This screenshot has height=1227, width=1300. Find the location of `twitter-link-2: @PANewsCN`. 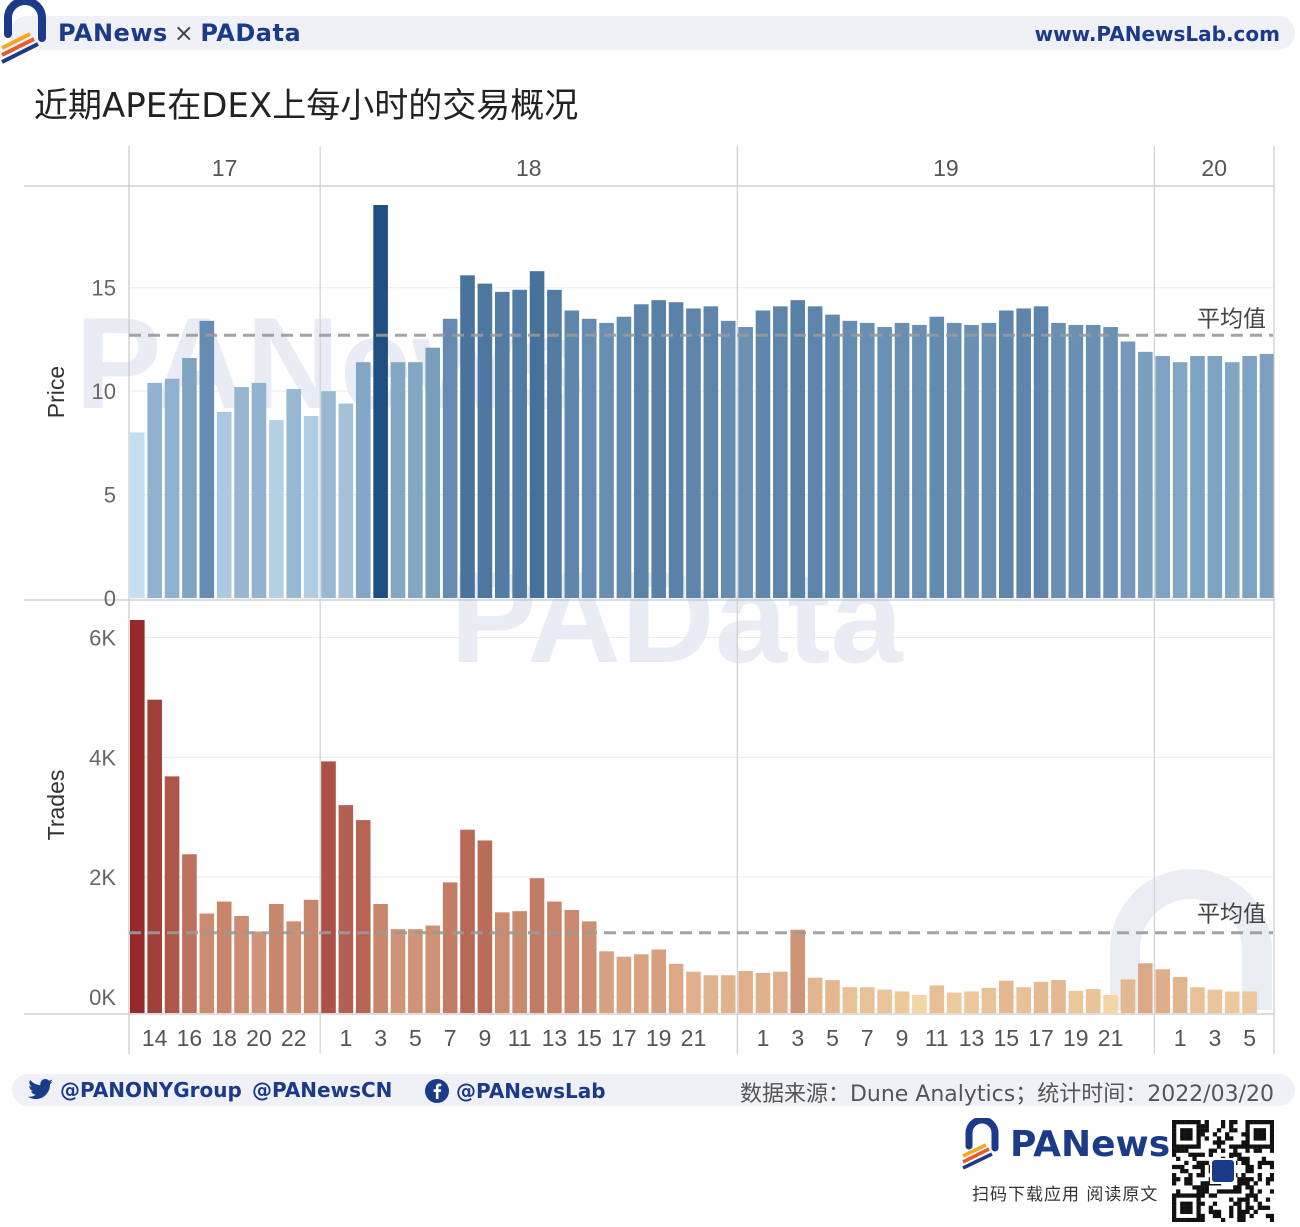

twitter-link-2: @PANewsCN is located at coordinates (322, 1090).